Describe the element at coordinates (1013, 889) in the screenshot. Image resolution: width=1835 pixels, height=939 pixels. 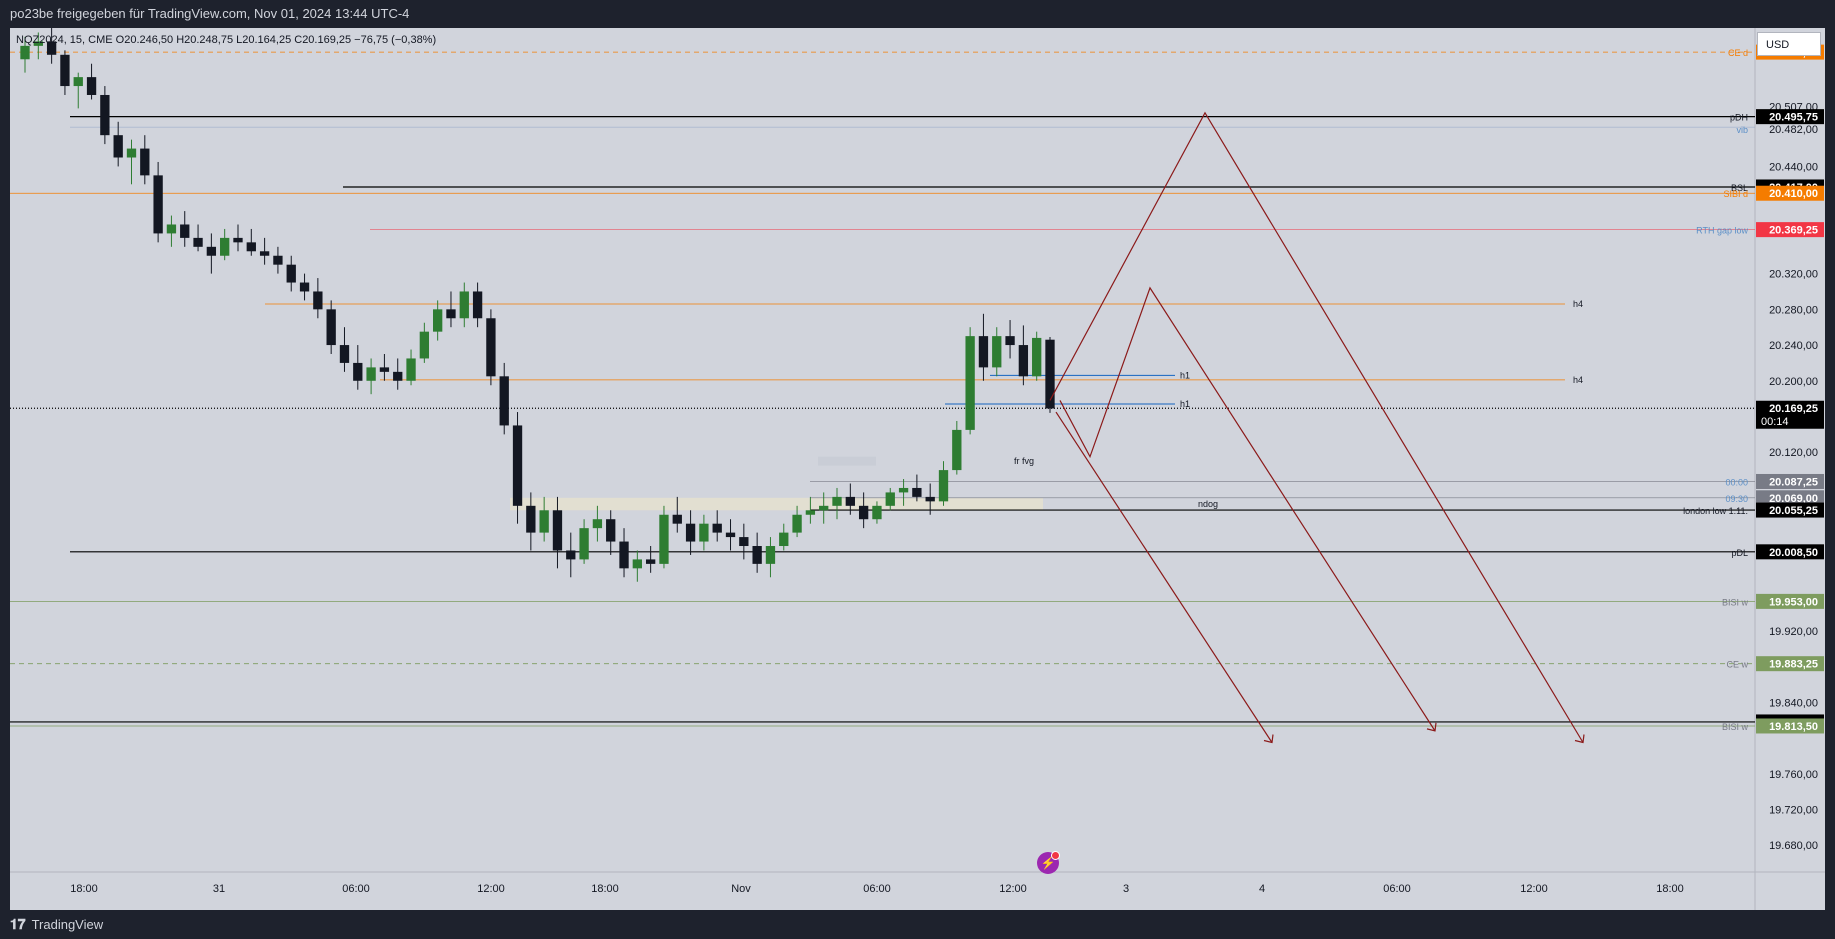
I see `x-tick-label-7: 12:00` at that location.